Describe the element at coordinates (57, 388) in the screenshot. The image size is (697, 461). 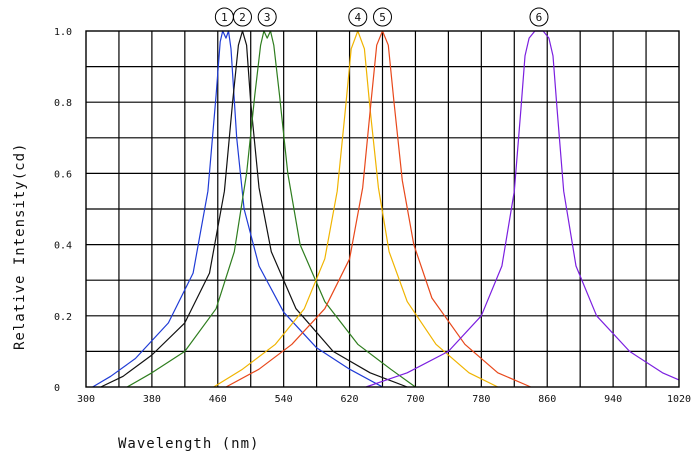
I see `y-tick-label: 0` at that location.